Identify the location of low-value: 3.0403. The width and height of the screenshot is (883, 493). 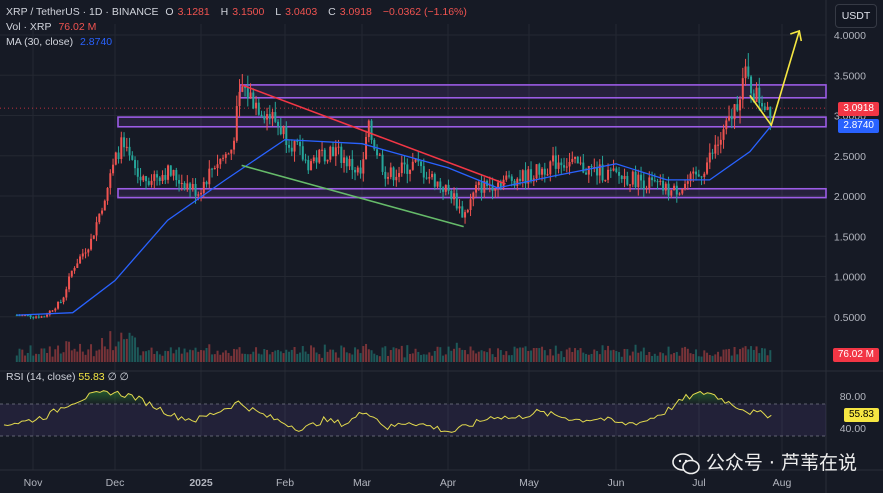
(301, 12).